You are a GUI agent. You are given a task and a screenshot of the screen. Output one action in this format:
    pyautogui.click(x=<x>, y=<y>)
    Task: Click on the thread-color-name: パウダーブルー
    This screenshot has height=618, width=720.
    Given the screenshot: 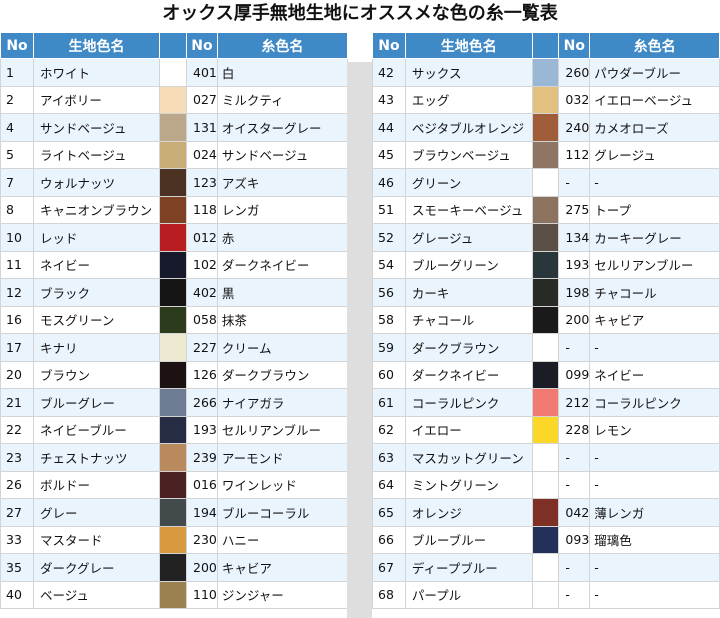 What is the action you would take?
    pyautogui.click(x=654, y=72)
    